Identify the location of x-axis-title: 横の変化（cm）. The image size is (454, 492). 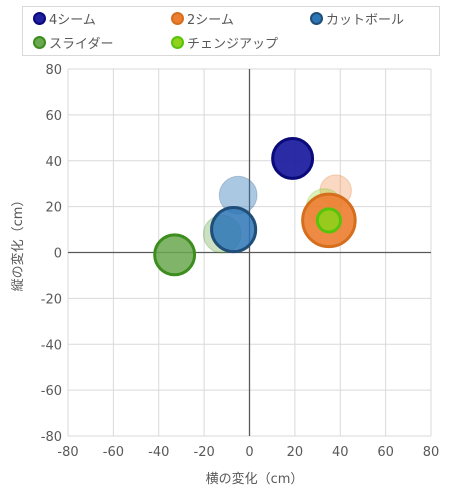
(255, 479).